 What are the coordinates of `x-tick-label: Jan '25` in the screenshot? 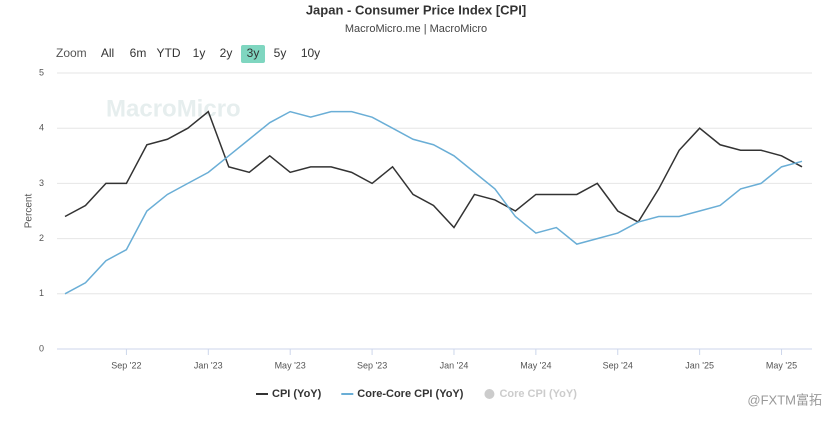 It's located at (699, 365).